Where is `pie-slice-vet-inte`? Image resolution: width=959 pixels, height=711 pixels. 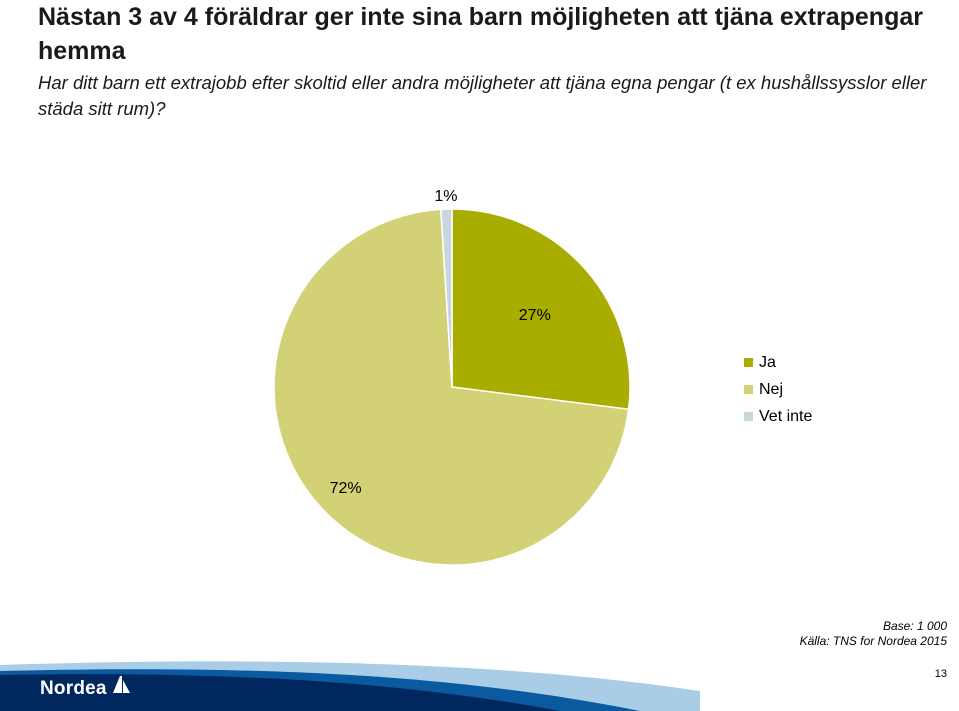 pie-slice-vet-inte is located at coordinates (446, 298).